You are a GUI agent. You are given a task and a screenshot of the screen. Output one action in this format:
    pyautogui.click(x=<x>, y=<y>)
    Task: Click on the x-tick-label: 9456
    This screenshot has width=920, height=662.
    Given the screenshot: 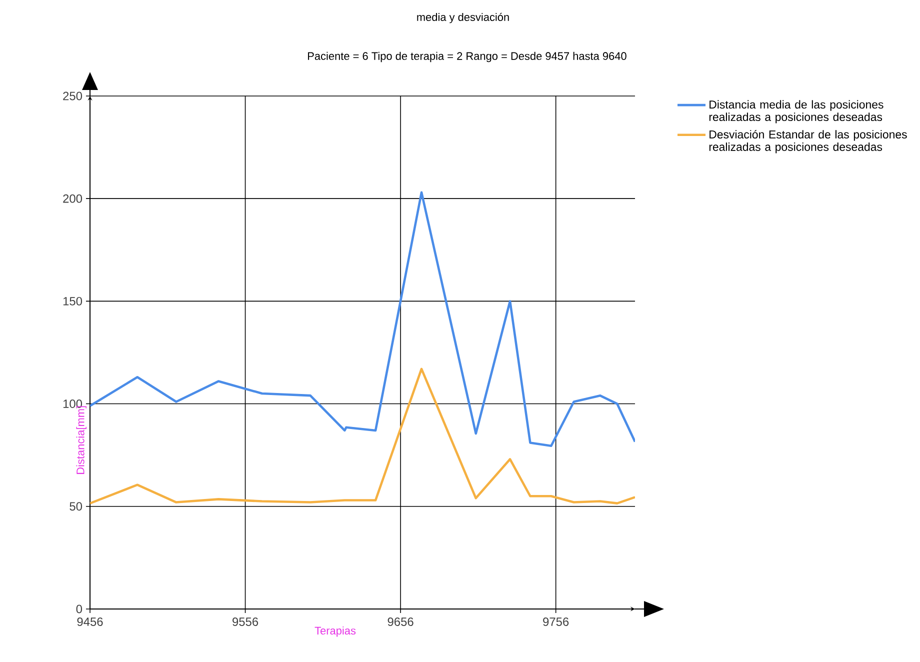 What is the action you would take?
    pyautogui.click(x=90, y=622)
    